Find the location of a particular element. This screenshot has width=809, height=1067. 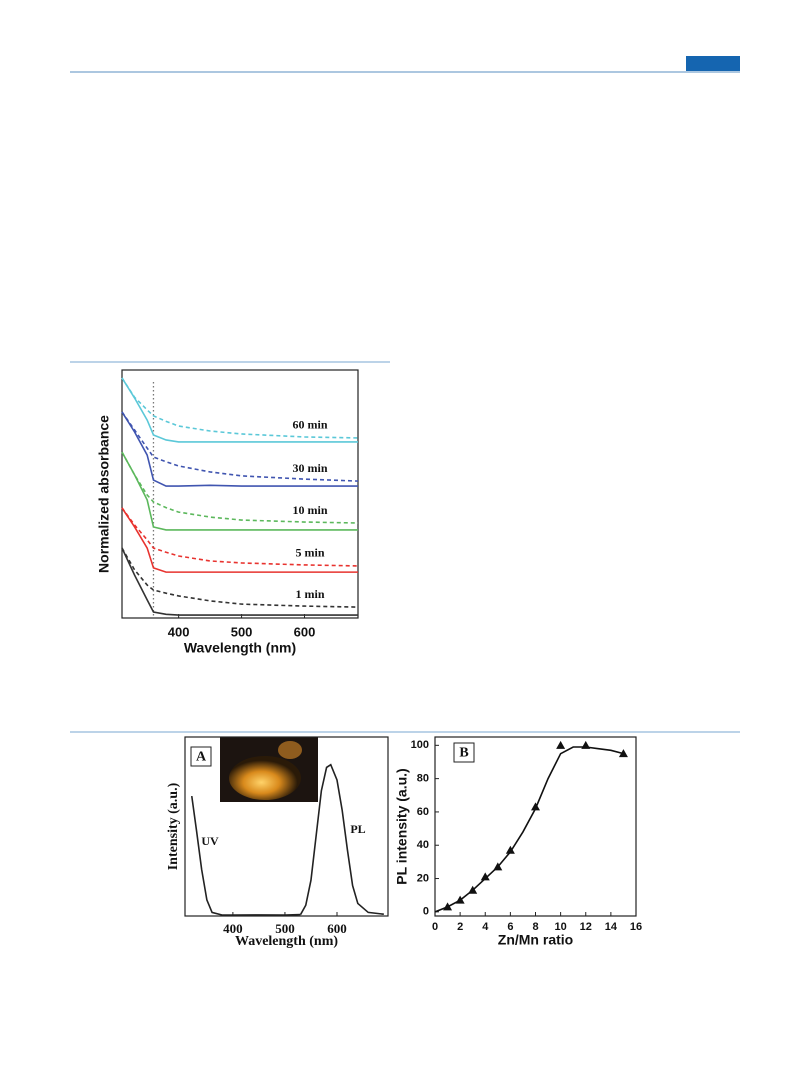

series-label: 10 min is located at coordinates (309, 510).